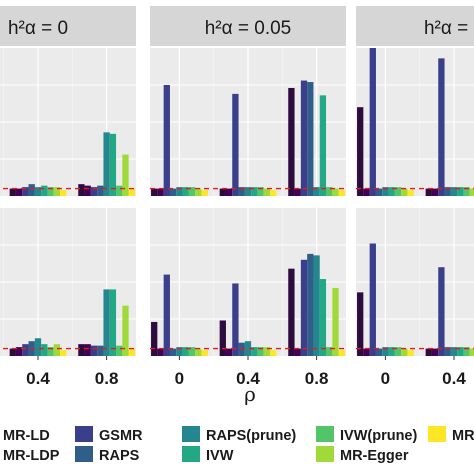  I want to click on legend-item: IVW, so click(208, 455).